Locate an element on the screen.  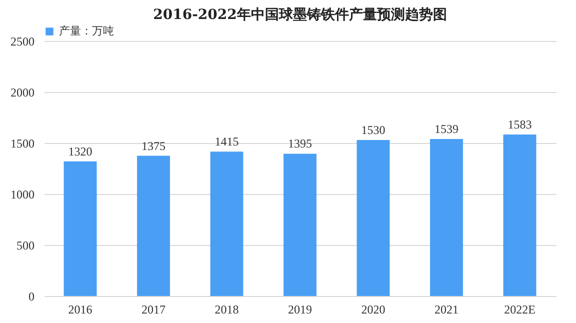
data-label: 1530 is located at coordinates (373, 129).